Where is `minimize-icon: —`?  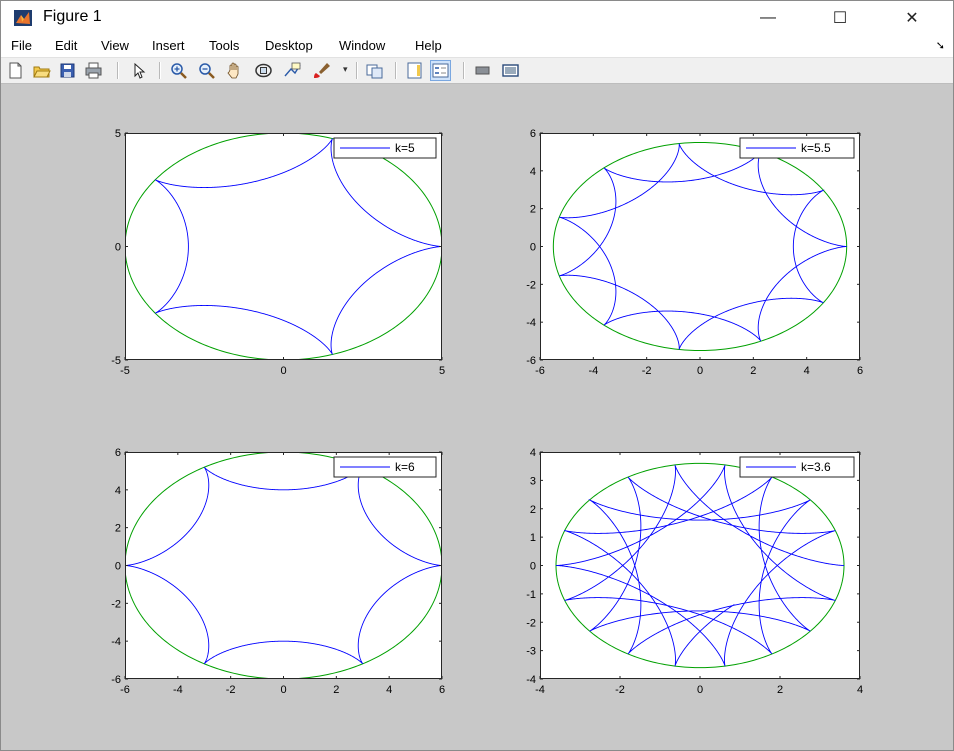
minimize-icon: — is located at coordinates (768, 17).